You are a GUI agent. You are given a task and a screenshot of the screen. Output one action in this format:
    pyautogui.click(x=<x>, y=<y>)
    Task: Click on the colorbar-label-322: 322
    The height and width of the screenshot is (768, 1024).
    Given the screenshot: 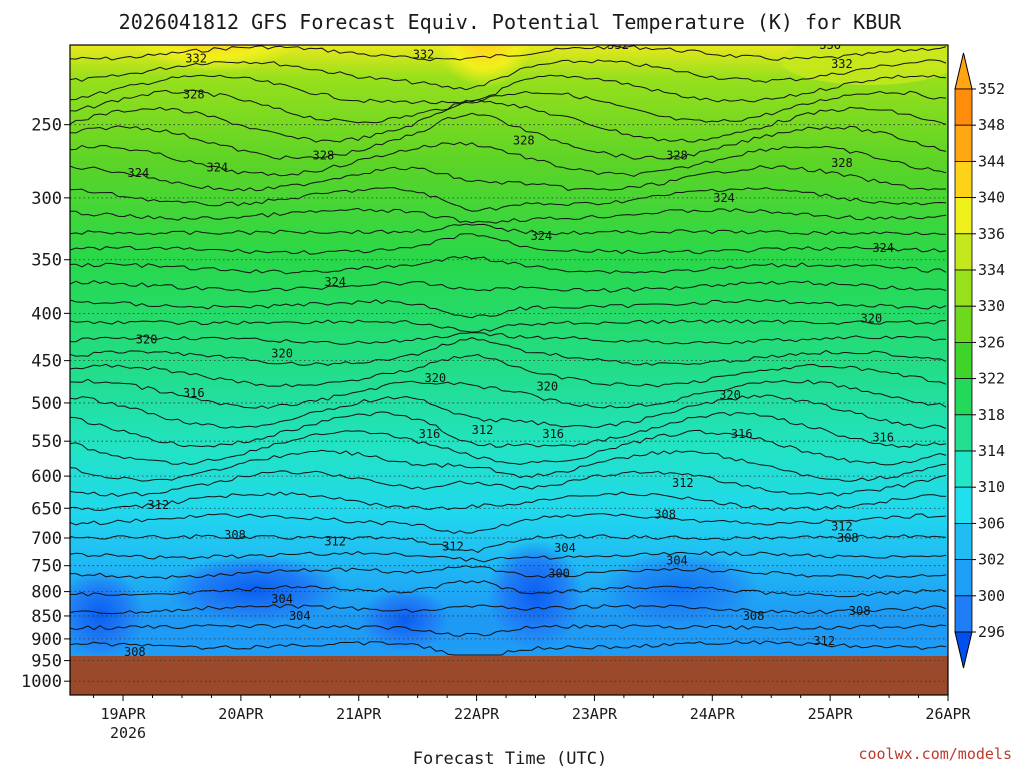 What is the action you would take?
    pyautogui.click(x=991, y=379)
    